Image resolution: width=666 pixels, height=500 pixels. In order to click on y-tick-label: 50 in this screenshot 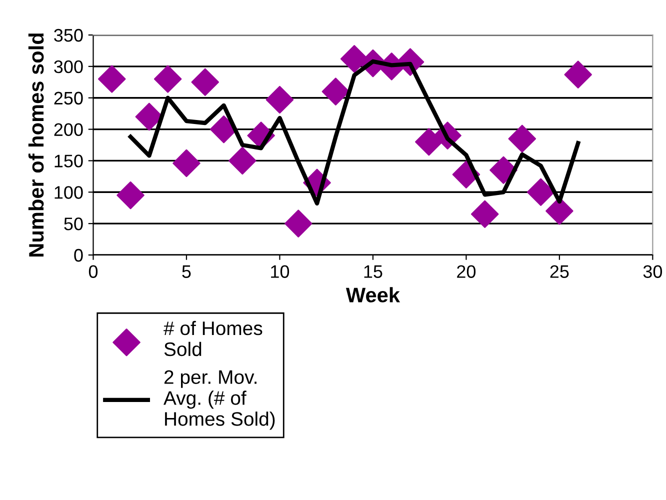, I will do `click(73, 224)`.